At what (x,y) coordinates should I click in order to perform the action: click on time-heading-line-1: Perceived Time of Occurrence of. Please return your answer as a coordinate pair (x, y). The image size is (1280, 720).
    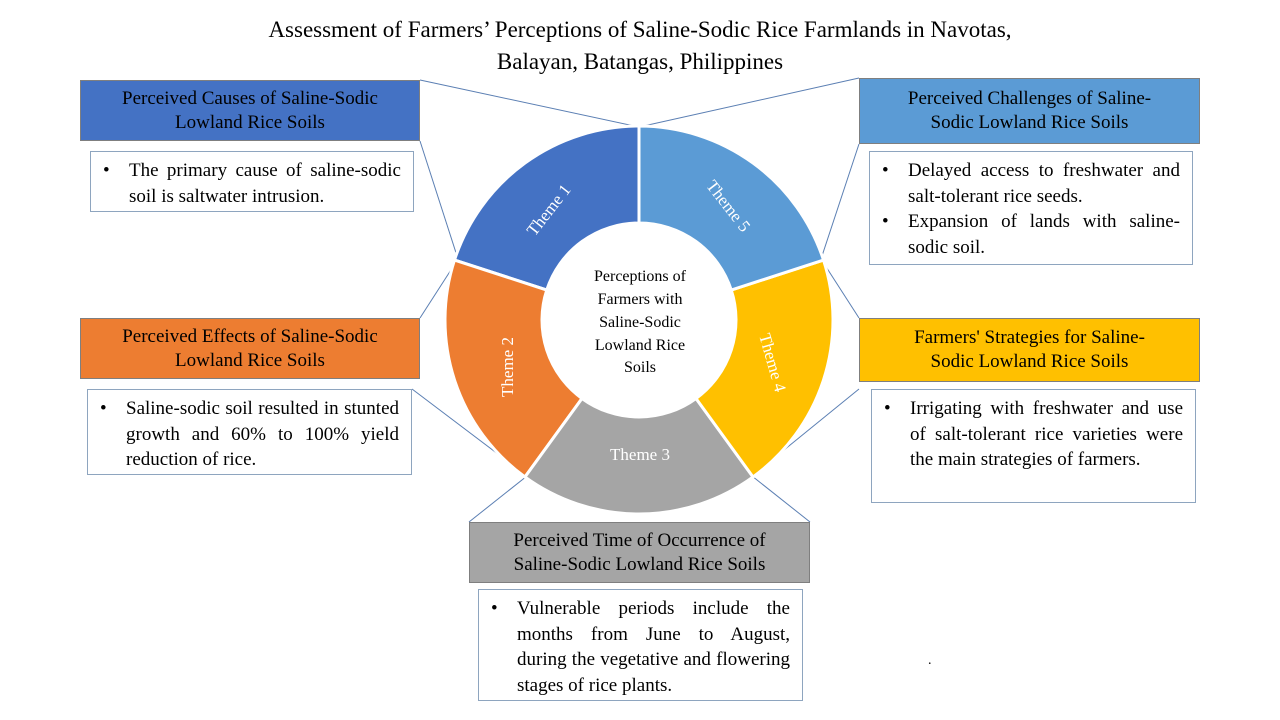
    Looking at the image, I should click on (639, 540).